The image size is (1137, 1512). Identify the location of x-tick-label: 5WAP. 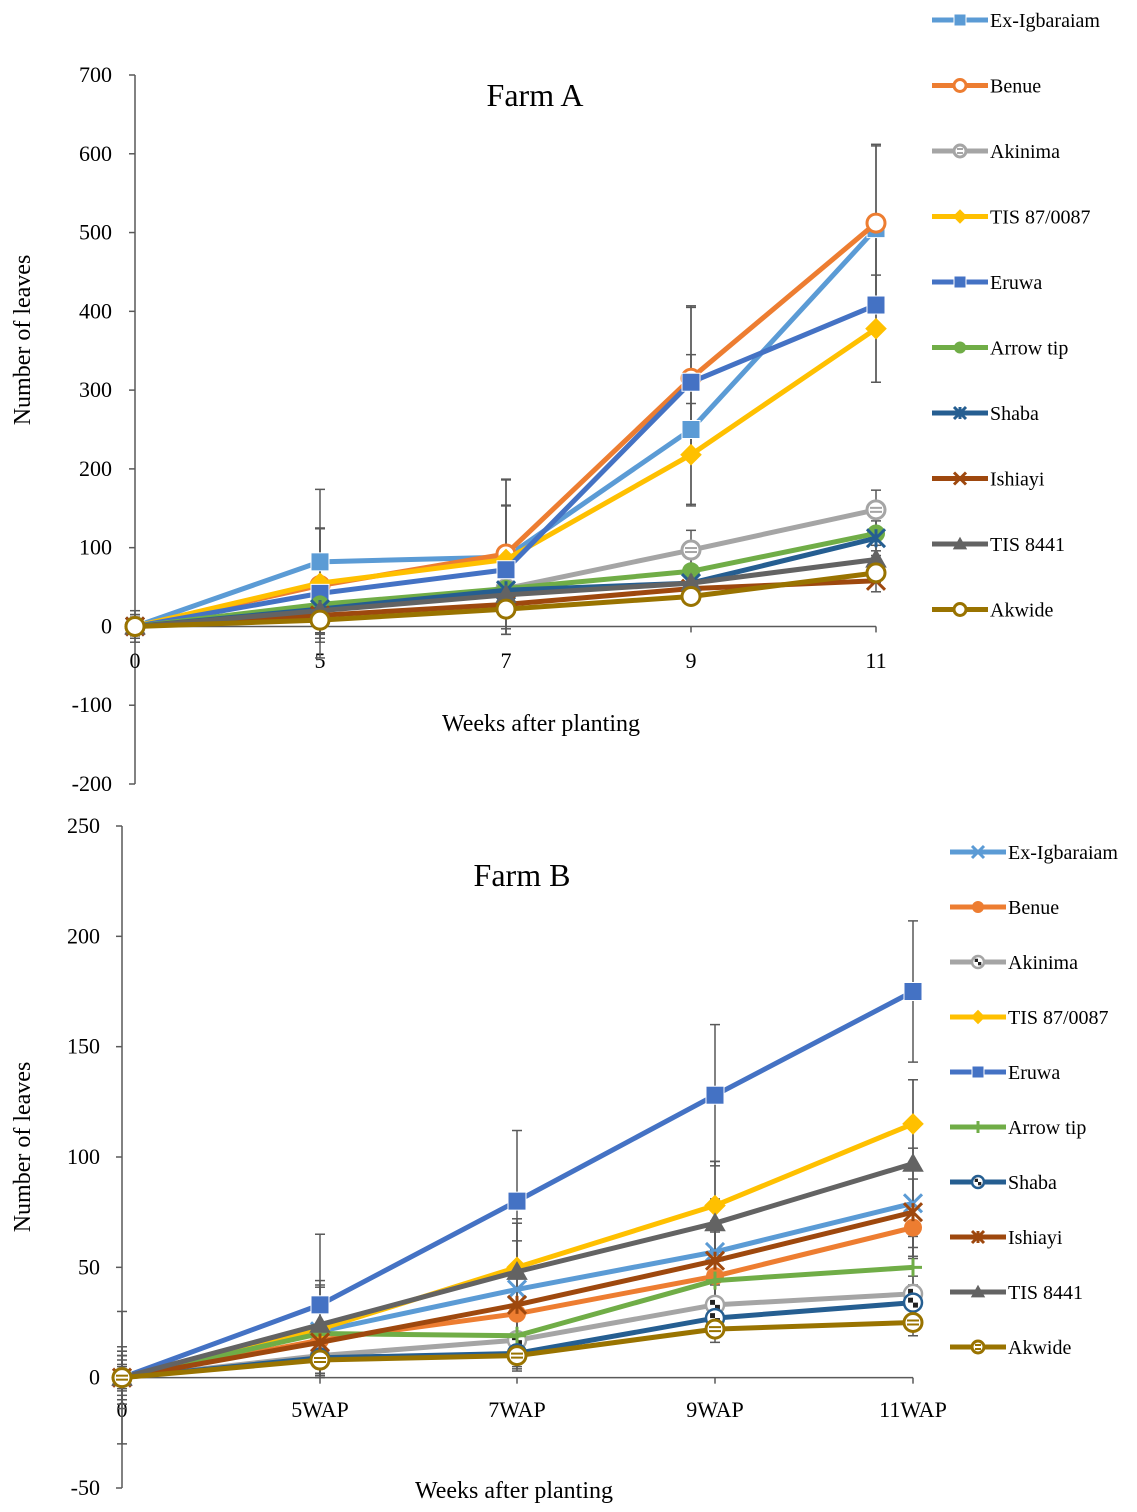
(319, 1409).